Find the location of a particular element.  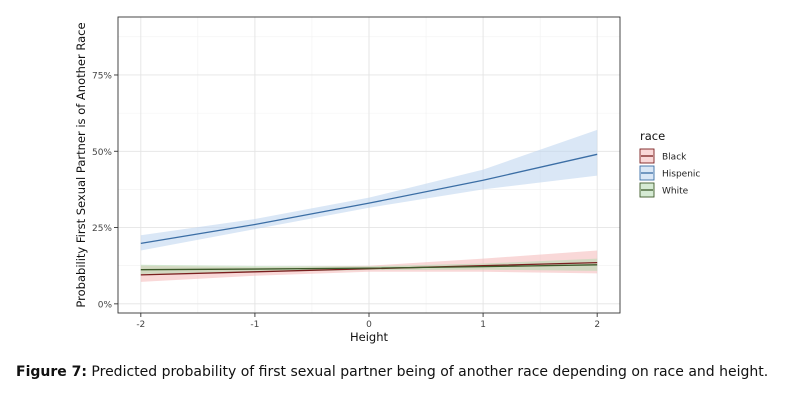

legend: race Black Hispenic White is located at coordinates (669, 163).